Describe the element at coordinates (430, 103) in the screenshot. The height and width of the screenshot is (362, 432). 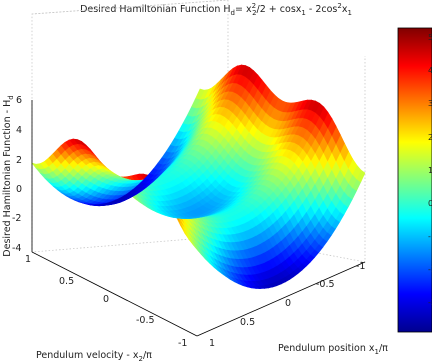
I see `colorbar-tick-label: 3` at that location.